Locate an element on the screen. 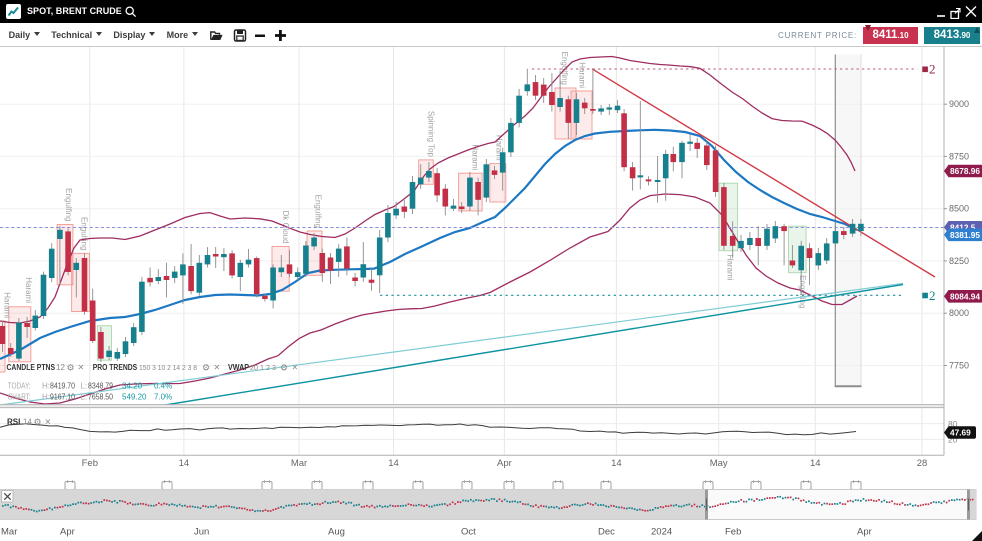 The width and height of the screenshot is (982, 541). svg-text: 8381.95 is located at coordinates (965, 235).